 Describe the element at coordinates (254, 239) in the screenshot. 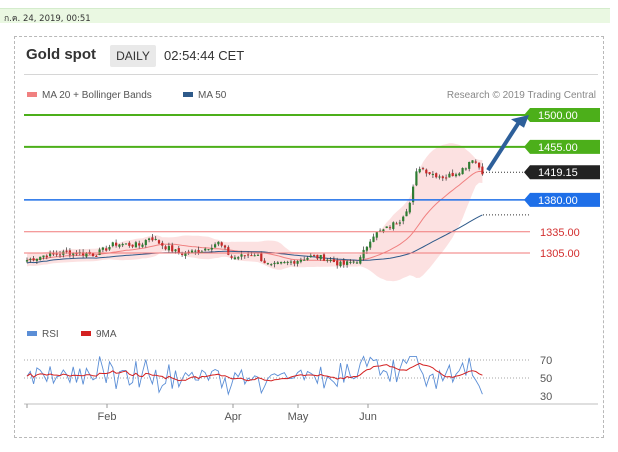

I see `ma50-line` at that location.